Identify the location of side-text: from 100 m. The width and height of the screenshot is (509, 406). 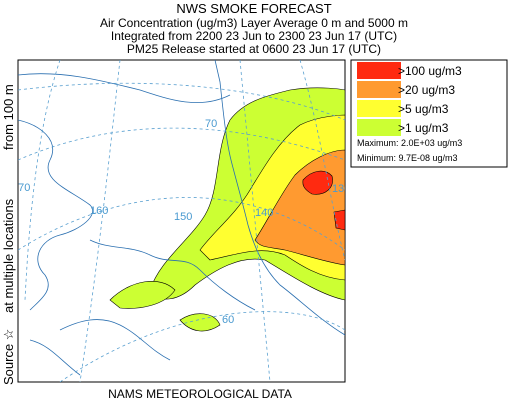
(8, 117).